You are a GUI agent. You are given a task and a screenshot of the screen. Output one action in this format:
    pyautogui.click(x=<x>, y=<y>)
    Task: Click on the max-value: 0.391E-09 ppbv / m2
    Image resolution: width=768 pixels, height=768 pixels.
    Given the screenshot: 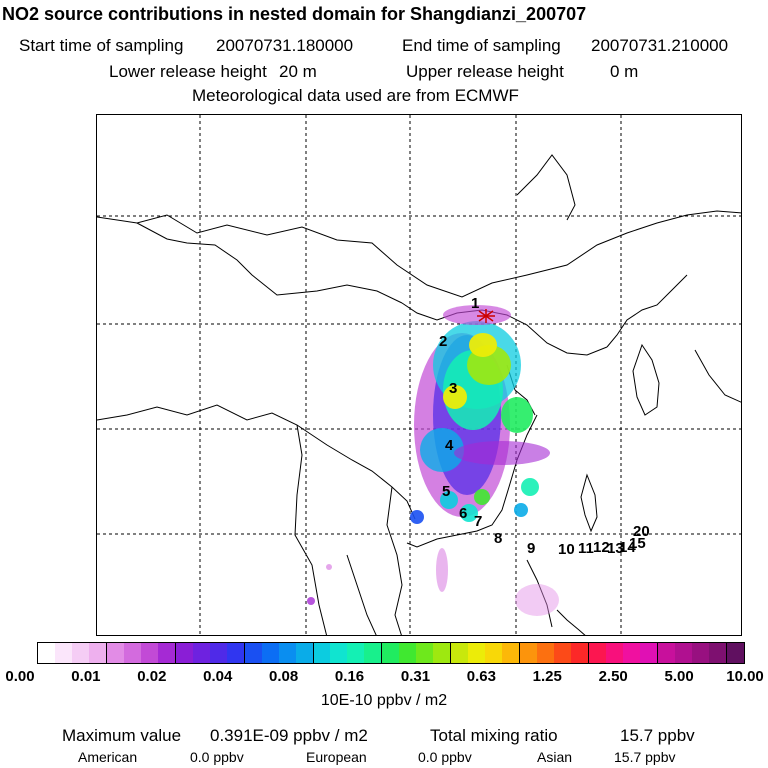 What is the action you would take?
    pyautogui.click(x=289, y=735)
    